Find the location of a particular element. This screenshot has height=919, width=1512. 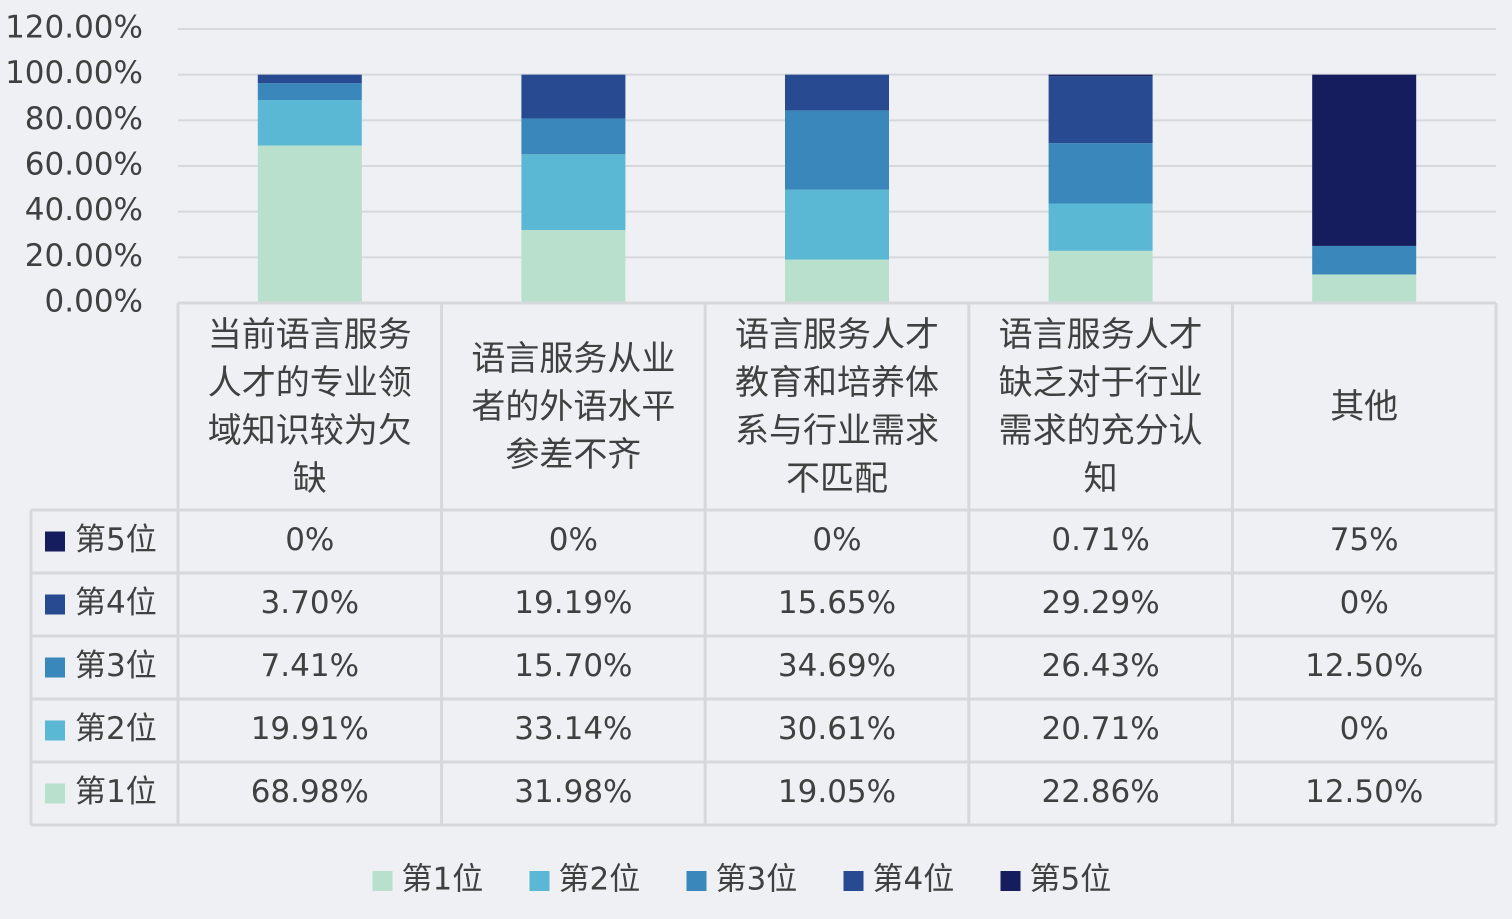

table-cell: 0.71% is located at coordinates (1100, 540).